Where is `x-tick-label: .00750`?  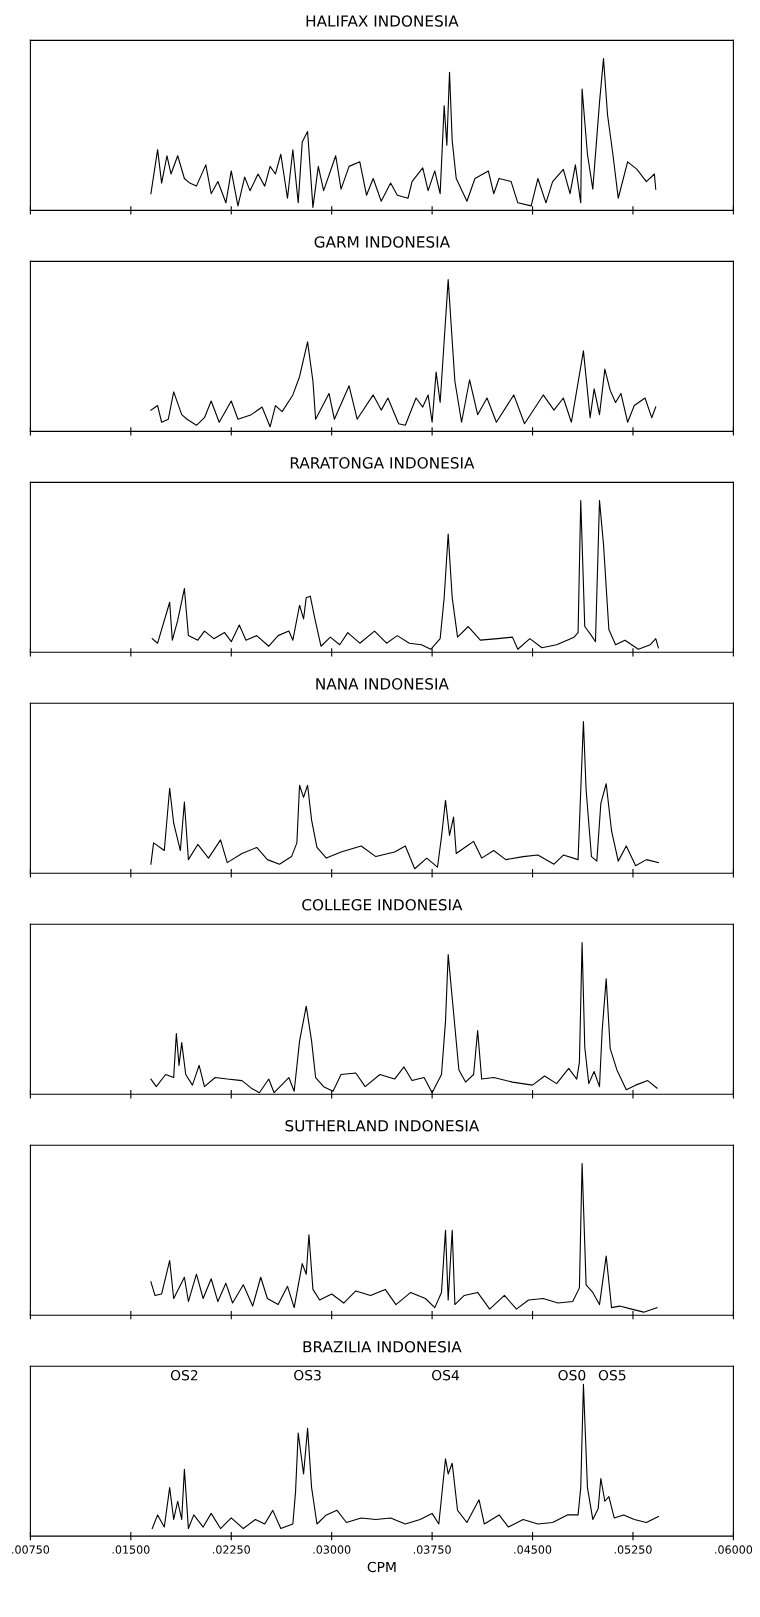
x-tick-label: .00750 is located at coordinates (31, 1549).